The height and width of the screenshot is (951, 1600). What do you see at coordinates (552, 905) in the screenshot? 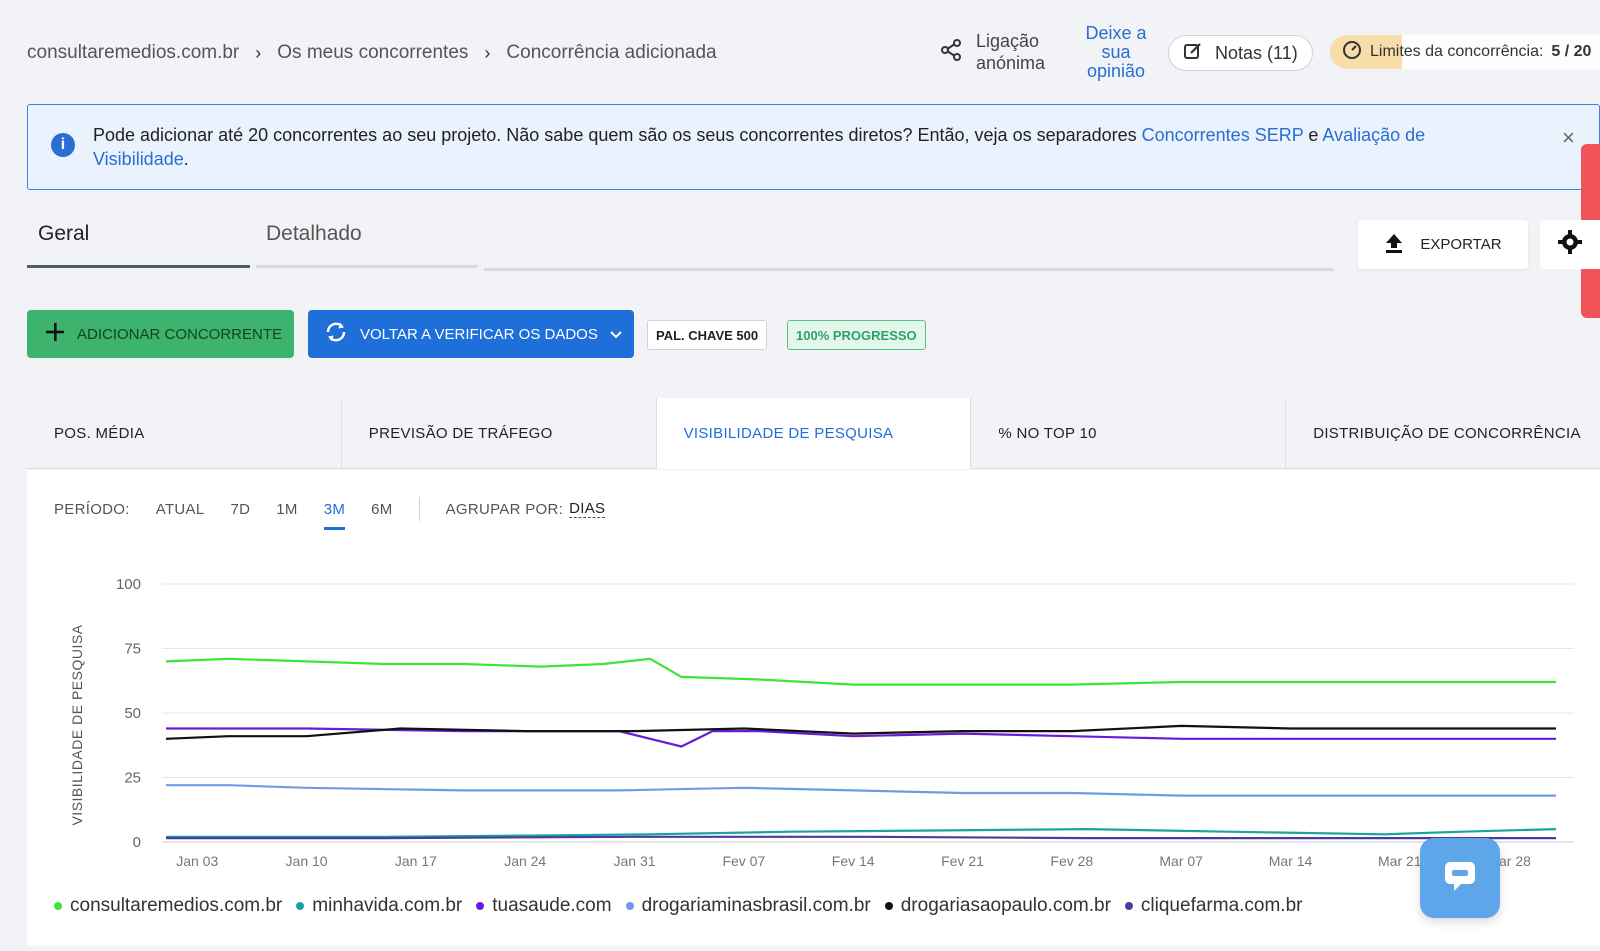
I see `legend-label: tuasaude.com` at bounding box center [552, 905].